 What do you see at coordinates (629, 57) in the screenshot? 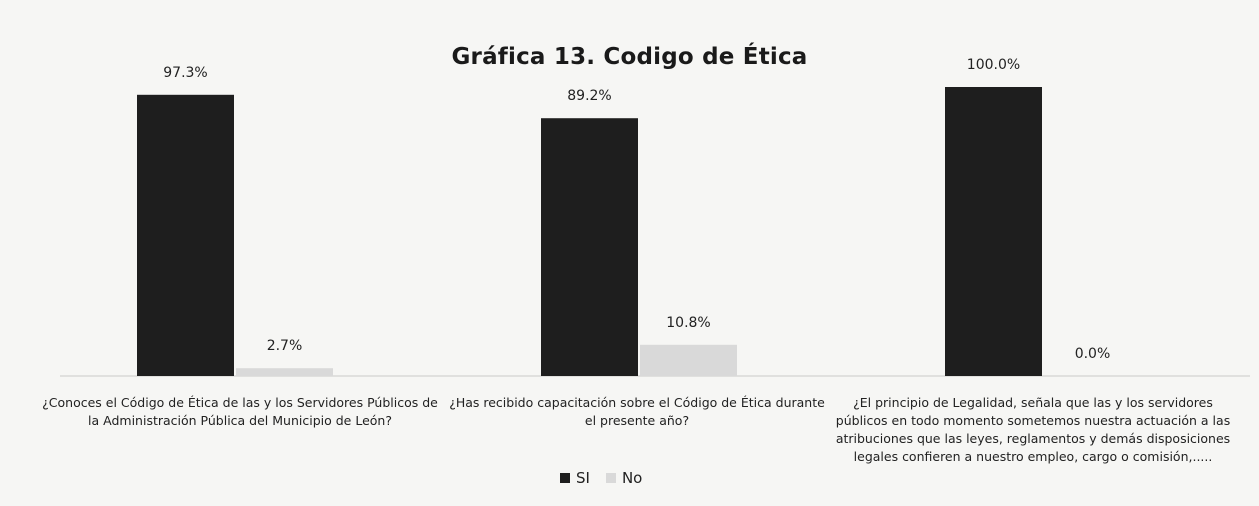
I see `chart-title: Gráfica 13. Codigo de Ética` at bounding box center [629, 57].